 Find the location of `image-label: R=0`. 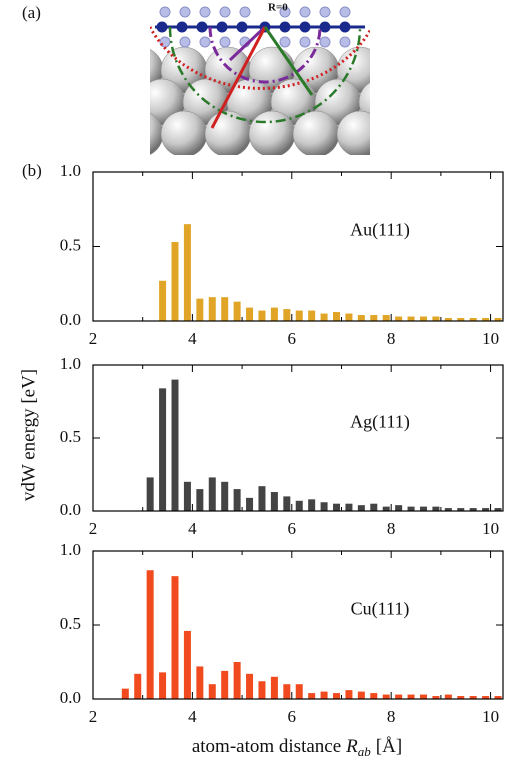

image-label: R=0 is located at coordinates (278, 8).